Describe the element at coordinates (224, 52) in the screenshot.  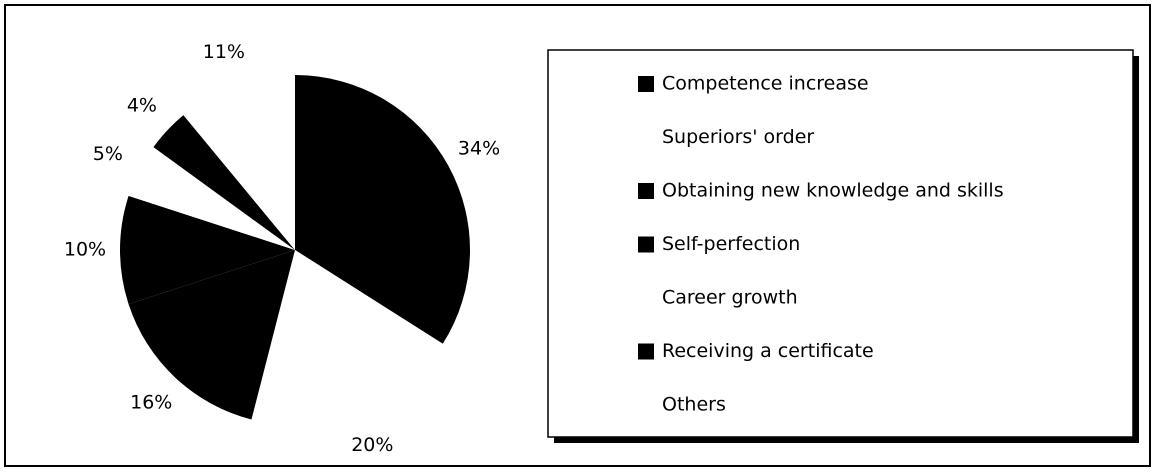
I see `data-label: 11%` at that location.